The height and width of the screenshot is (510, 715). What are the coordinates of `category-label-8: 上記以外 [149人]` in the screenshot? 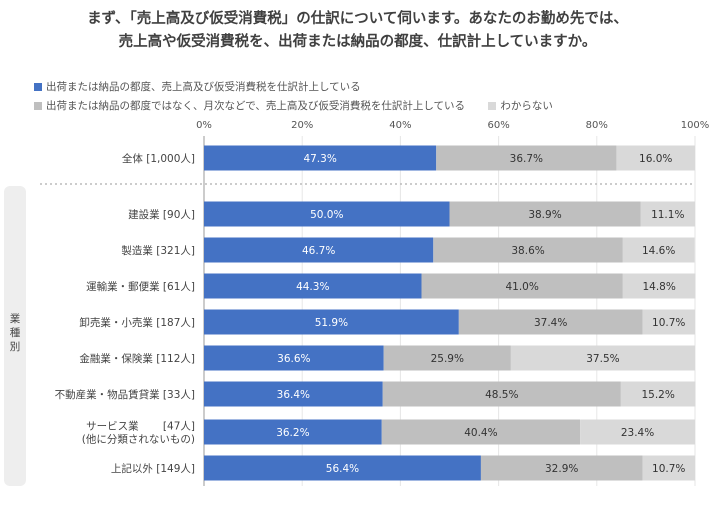 It's located at (153, 468).